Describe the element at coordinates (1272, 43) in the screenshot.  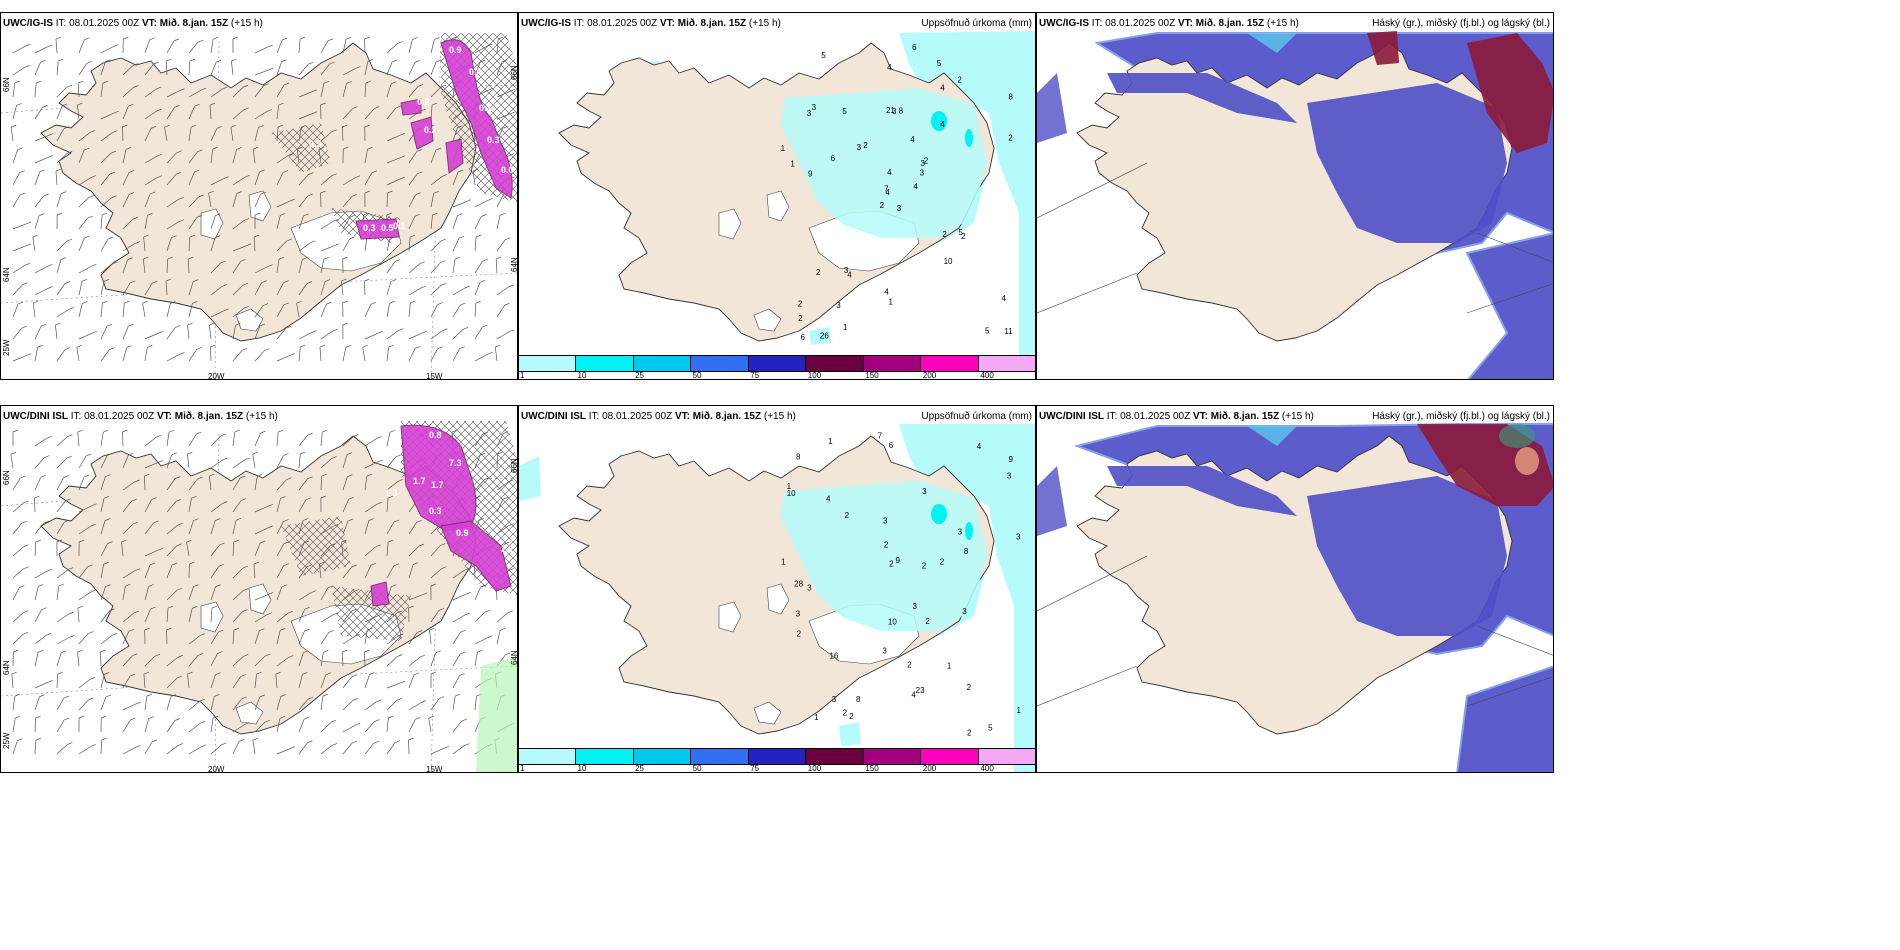
I see `row1-cloud-cloud-edge-n` at that location.